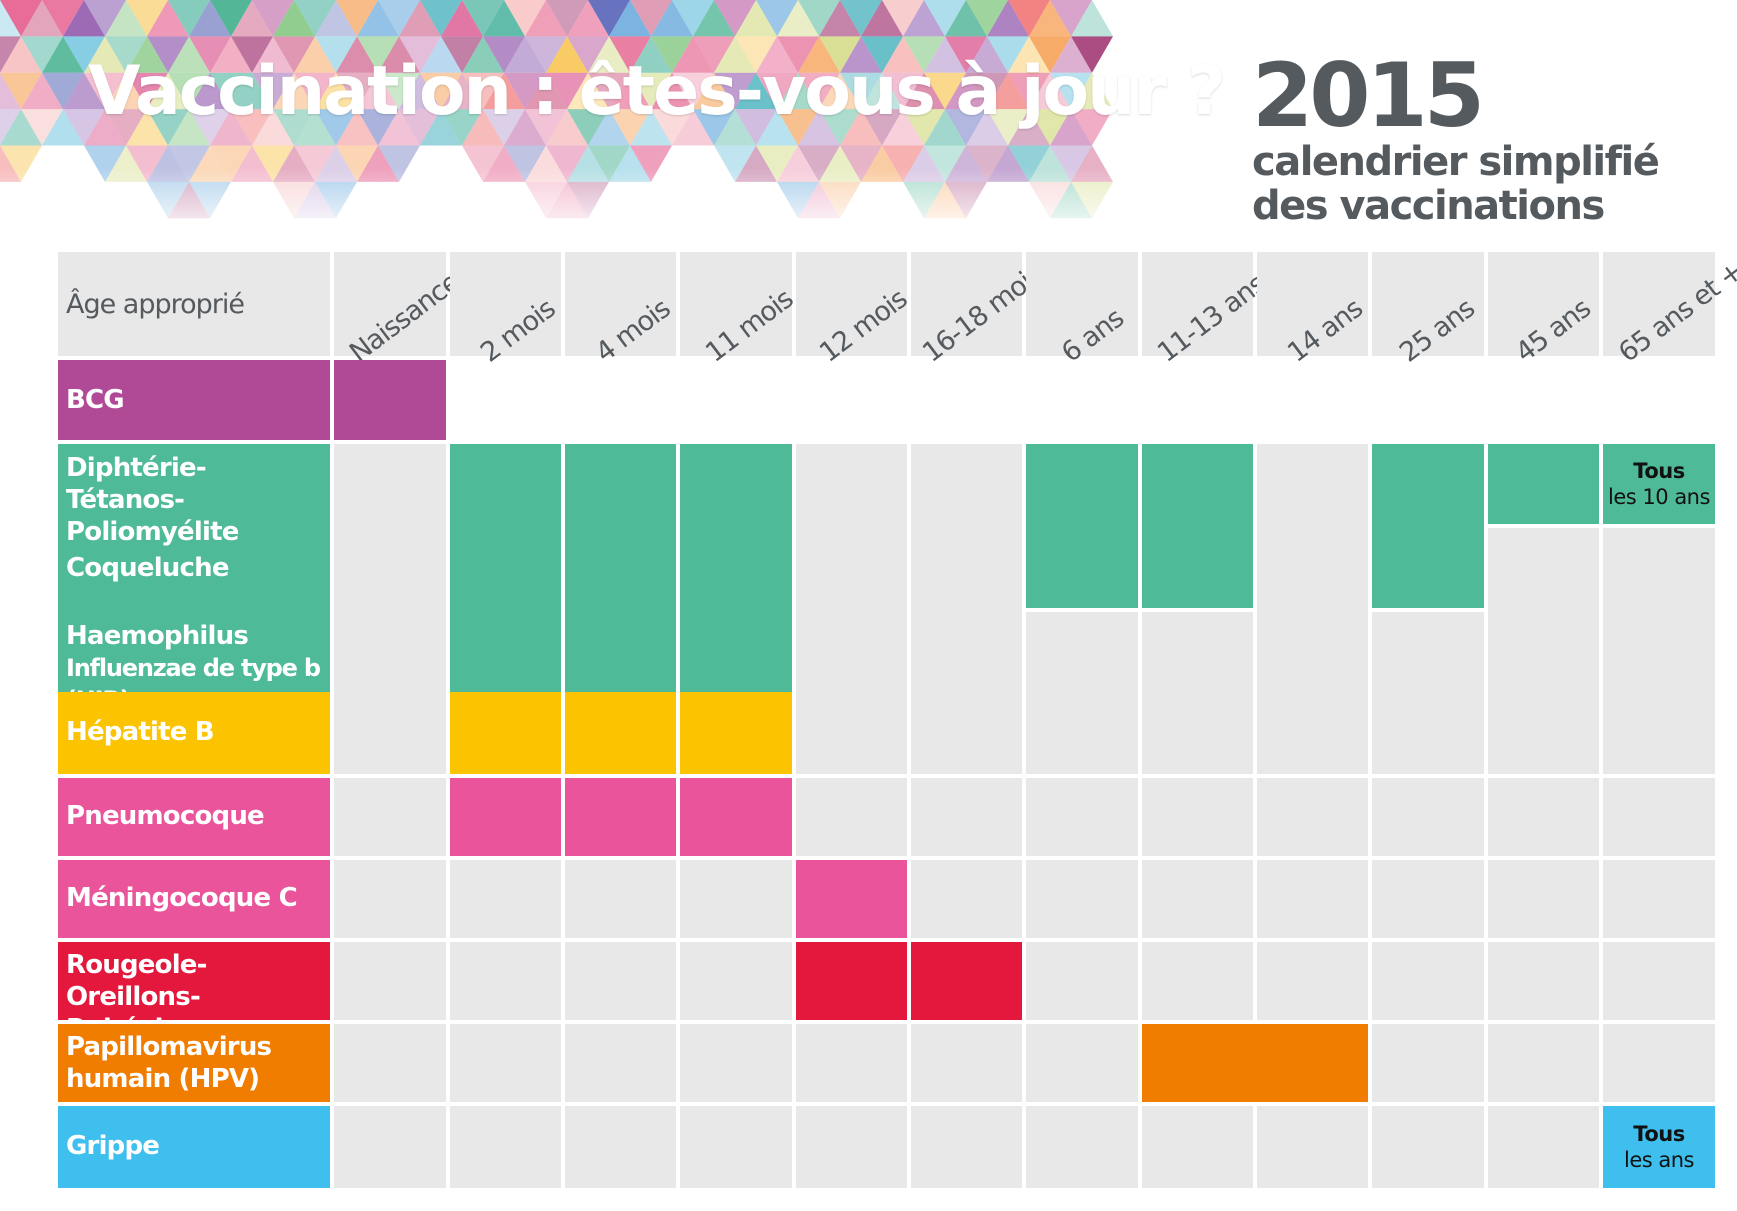 This screenshot has height=1211, width=1737. What do you see at coordinates (1212, 318) in the screenshot?
I see `age-label: 11-13 ans` at bounding box center [1212, 318].